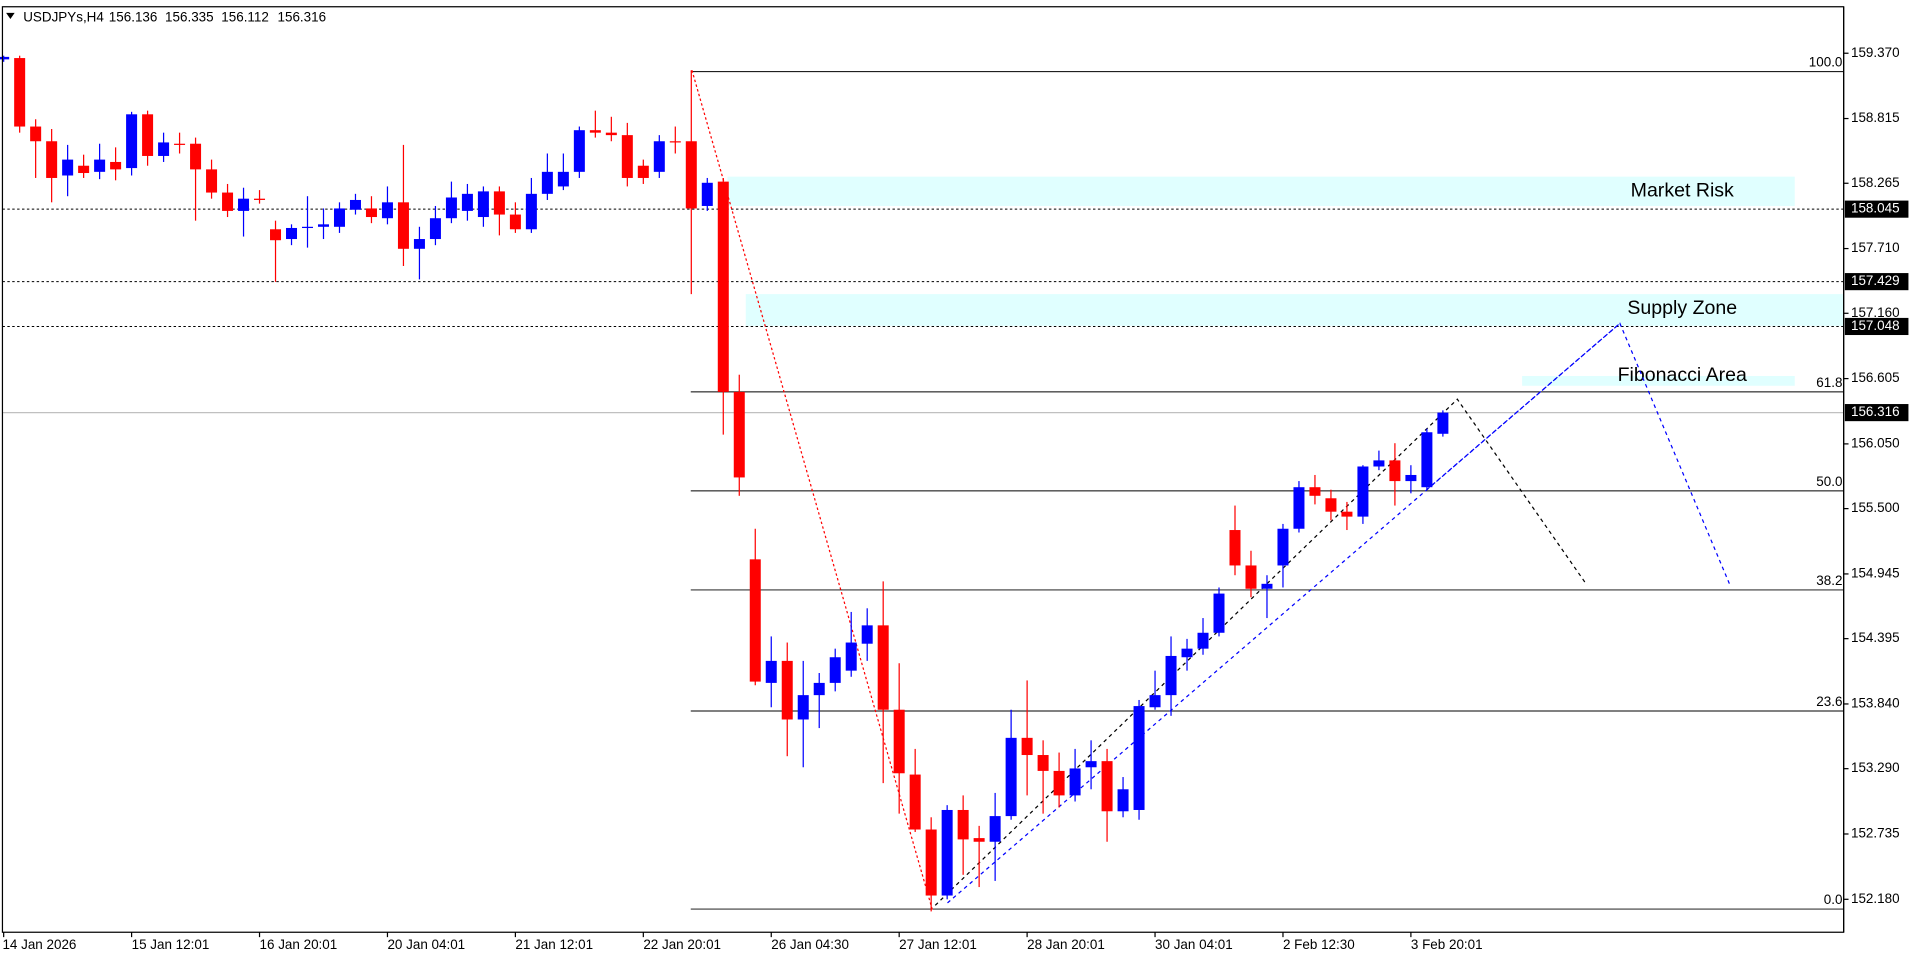 This screenshot has height=961, width=1917. I want to click on price-tag-label: 157.048, so click(1875, 325).